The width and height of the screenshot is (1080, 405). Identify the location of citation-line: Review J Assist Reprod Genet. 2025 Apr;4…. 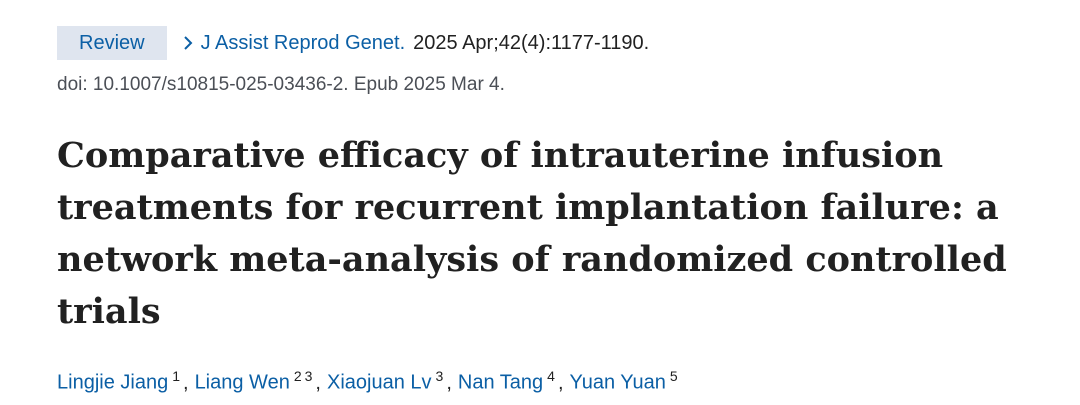
(353, 43).